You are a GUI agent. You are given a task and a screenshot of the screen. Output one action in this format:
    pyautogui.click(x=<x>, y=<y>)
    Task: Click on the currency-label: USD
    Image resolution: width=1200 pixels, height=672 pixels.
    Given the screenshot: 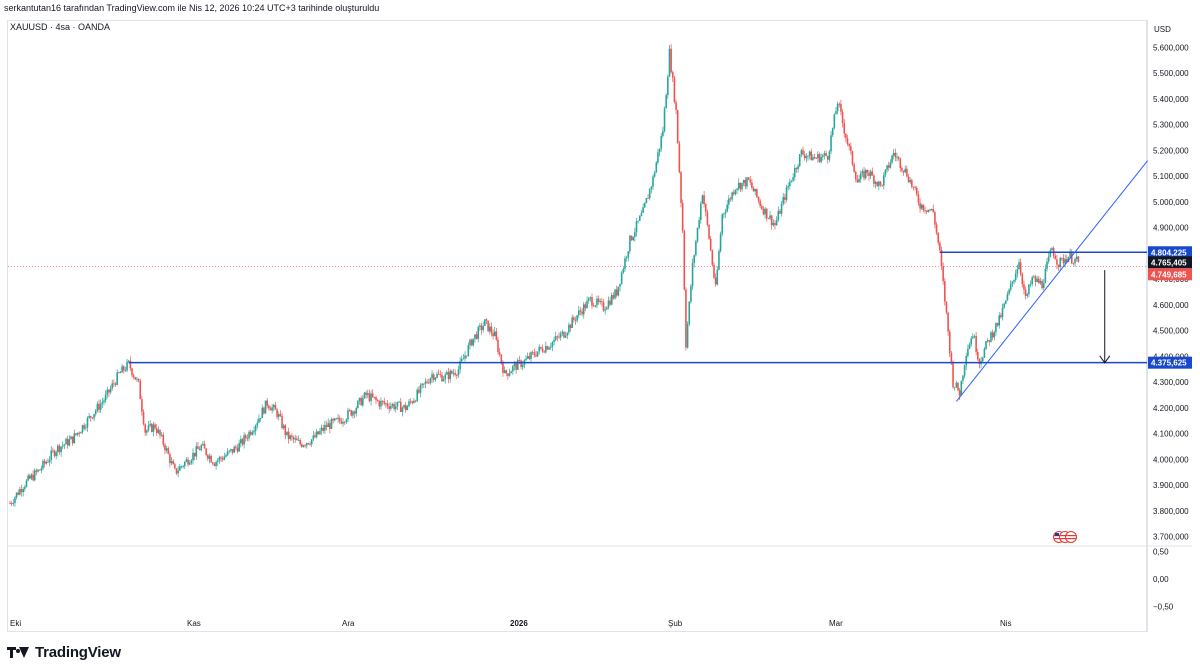 What is the action you would take?
    pyautogui.click(x=1162, y=29)
    